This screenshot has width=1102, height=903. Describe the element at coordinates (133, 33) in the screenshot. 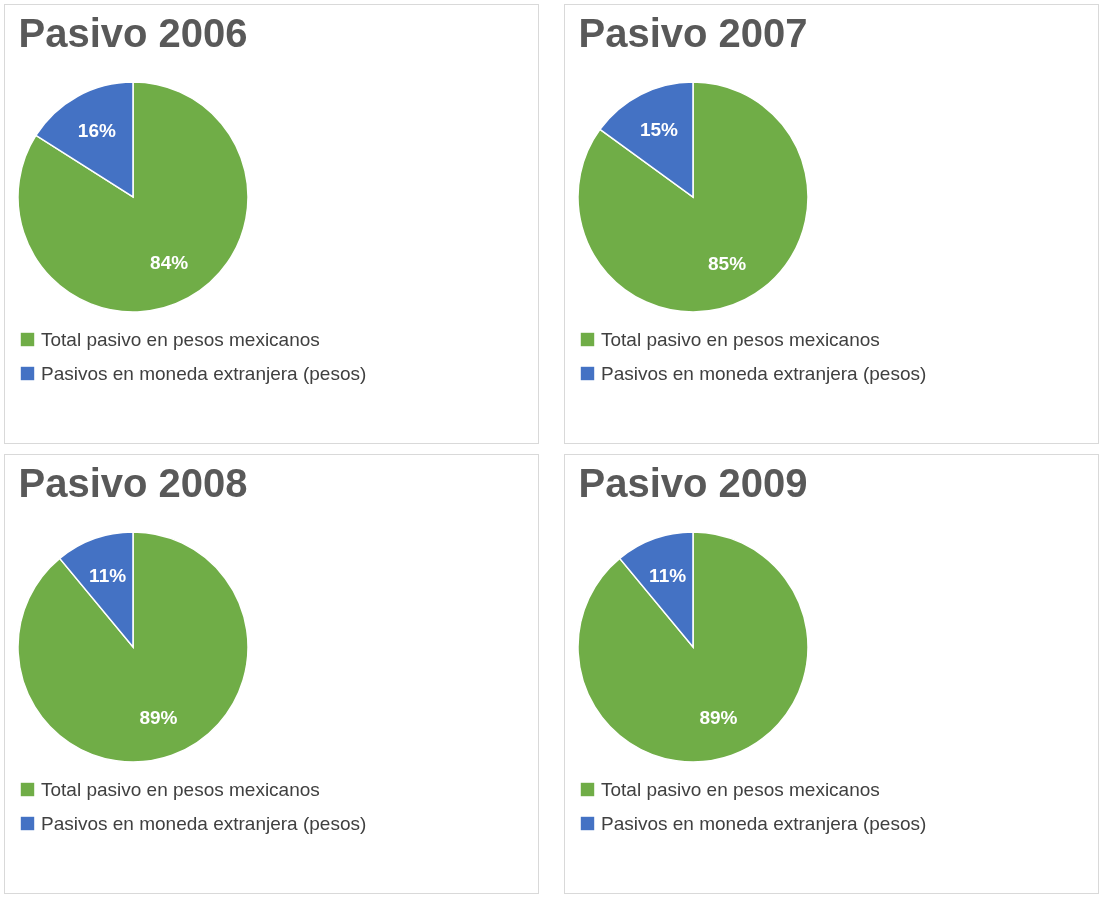

I see `chart-title: Pasivo 2006` at that location.